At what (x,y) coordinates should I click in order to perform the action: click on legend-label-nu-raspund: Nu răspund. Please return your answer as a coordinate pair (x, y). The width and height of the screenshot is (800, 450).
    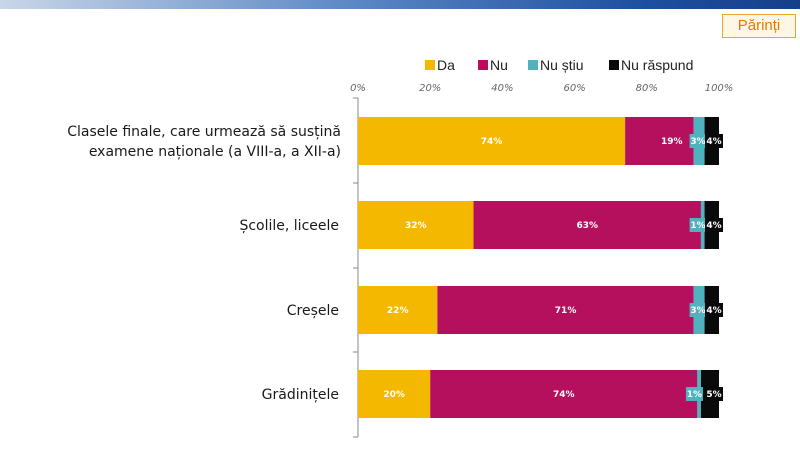
    Looking at the image, I should click on (657, 65).